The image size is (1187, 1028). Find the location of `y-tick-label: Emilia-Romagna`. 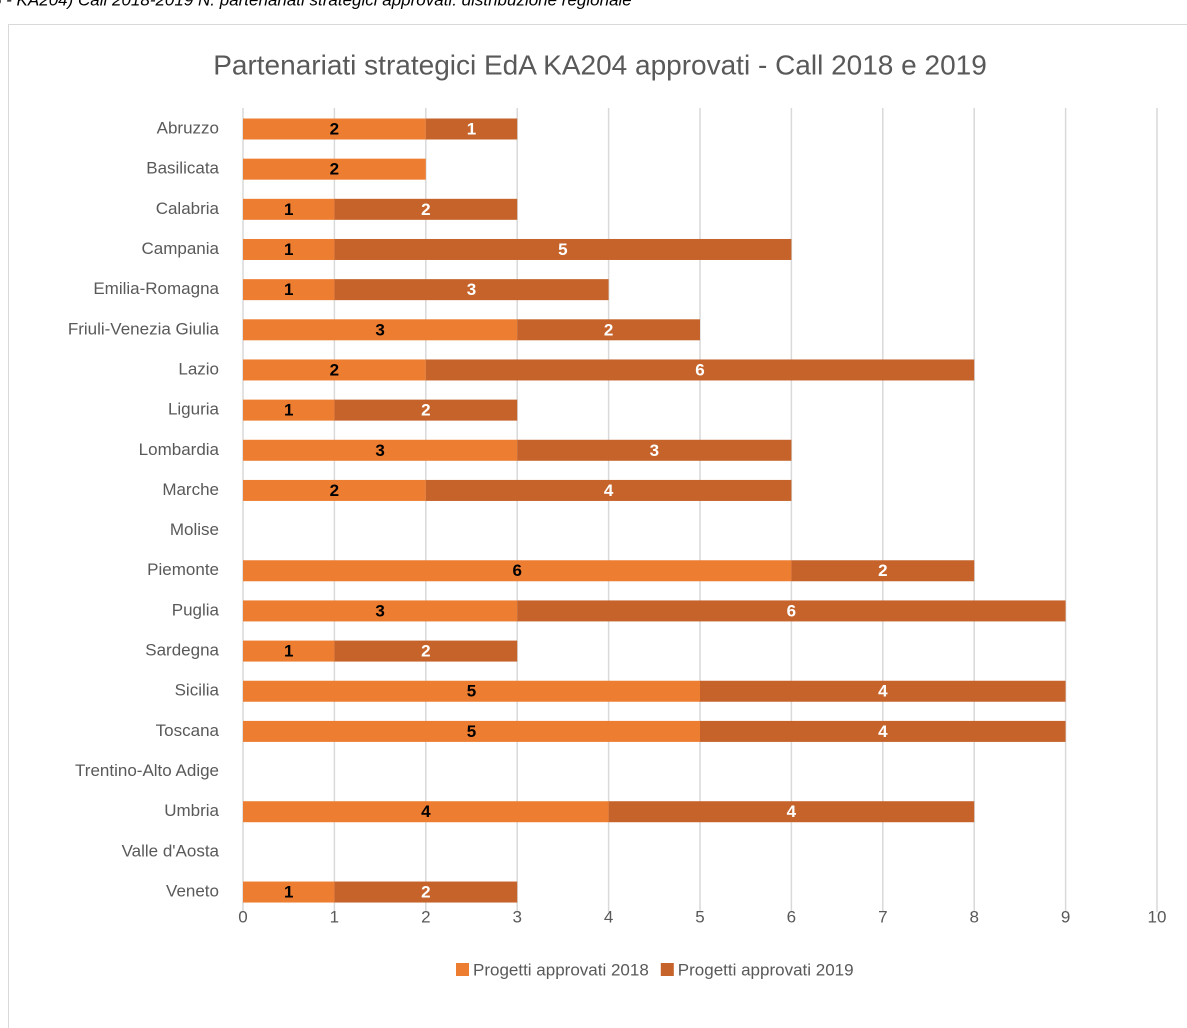

y-tick-label: Emilia-Romagna is located at coordinates (156, 288).